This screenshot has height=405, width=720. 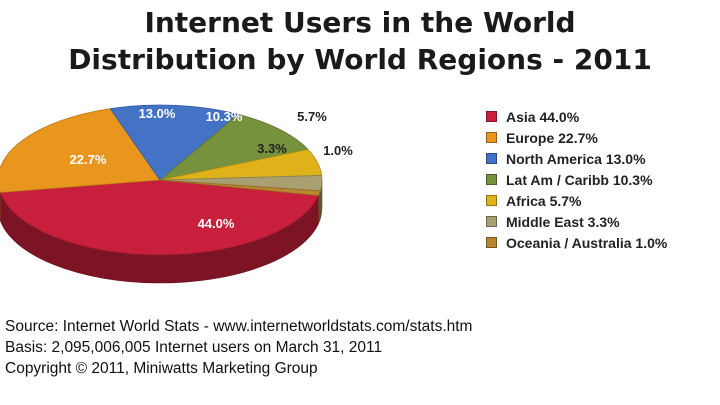 What do you see at coordinates (160, 217) in the screenshot?
I see `slice-asia` at bounding box center [160, 217].